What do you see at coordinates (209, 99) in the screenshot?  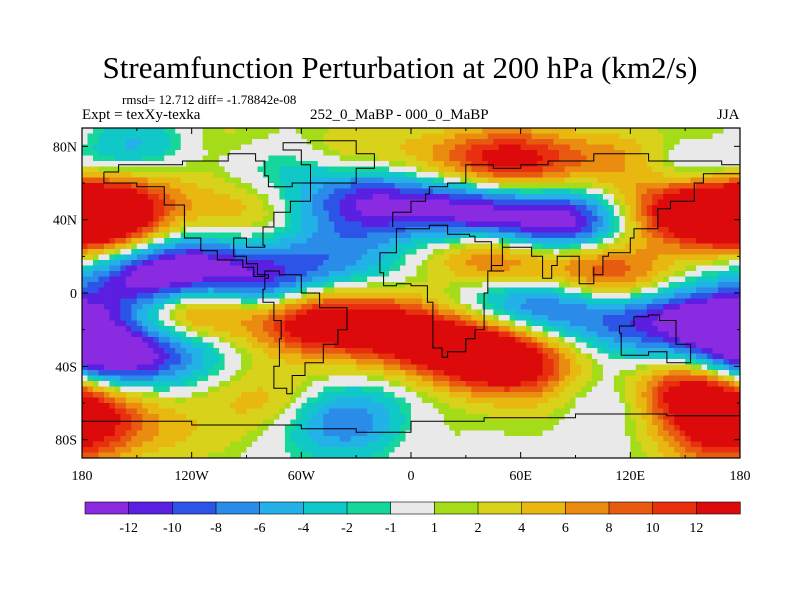 I see `stats-line: rmsd= 12.712 diff= -1.78842e-08` at bounding box center [209, 99].